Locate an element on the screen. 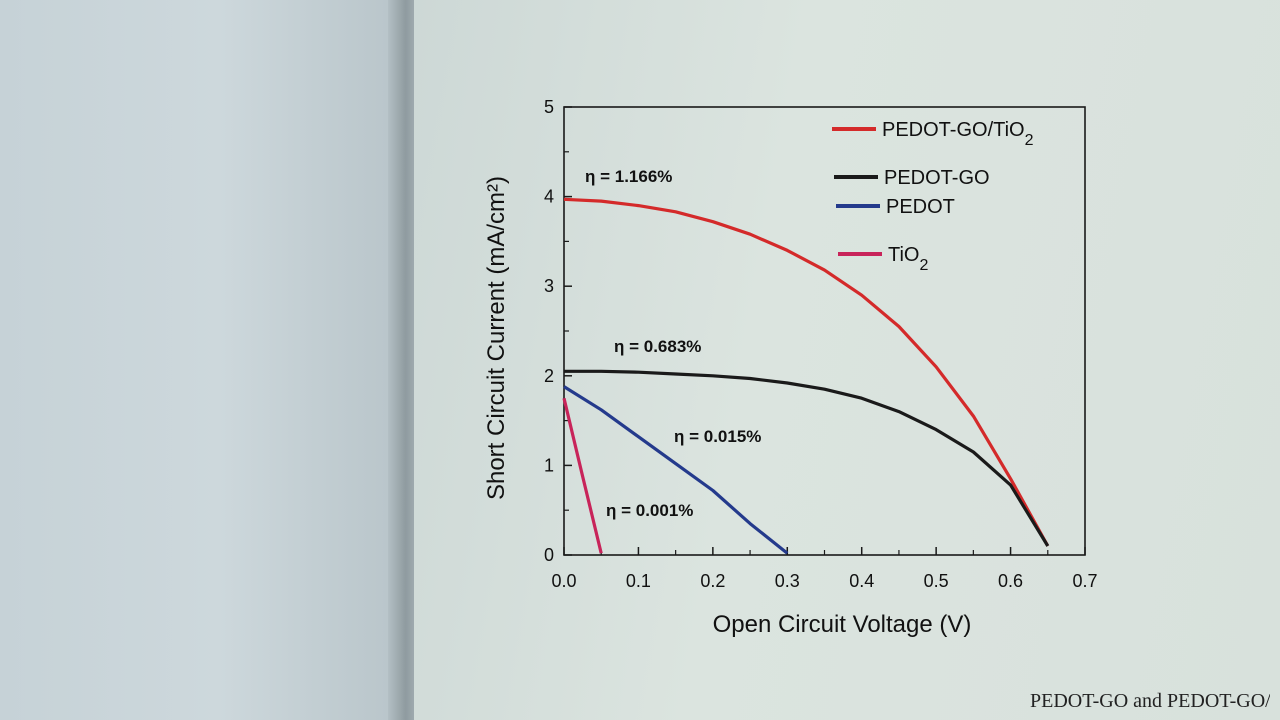 Image resolution: width=1280 pixels, height=720 pixels. x-tick-label: 0.4 is located at coordinates (861, 581).